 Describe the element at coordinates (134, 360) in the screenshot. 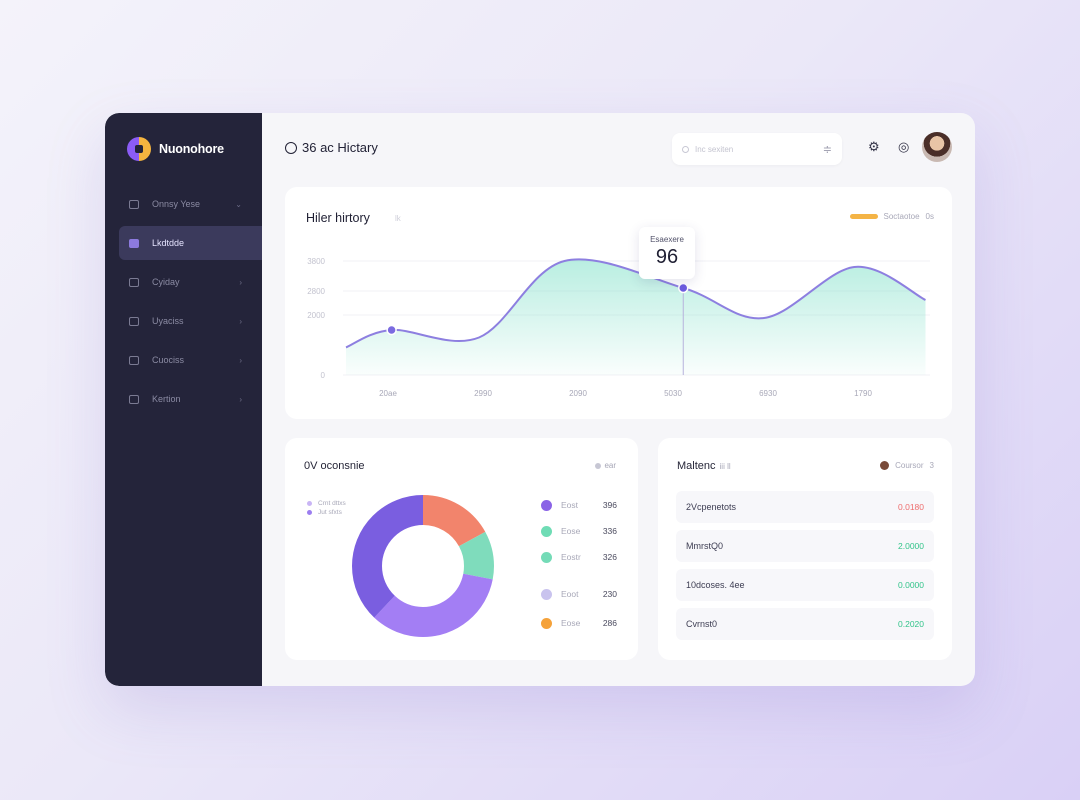

I see `stack-icon` at that location.